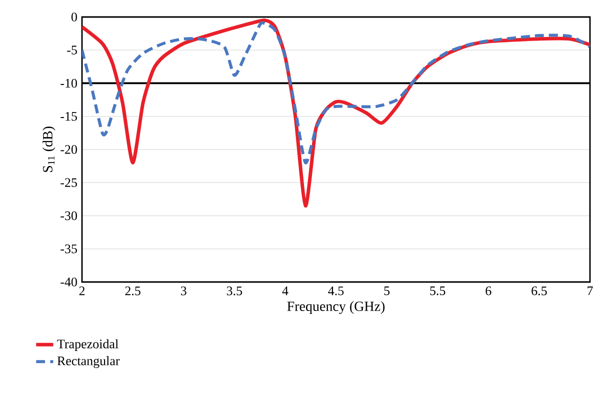 The width and height of the screenshot is (600, 404). I want to click on y-tick-label: 0, so click(74, 17).